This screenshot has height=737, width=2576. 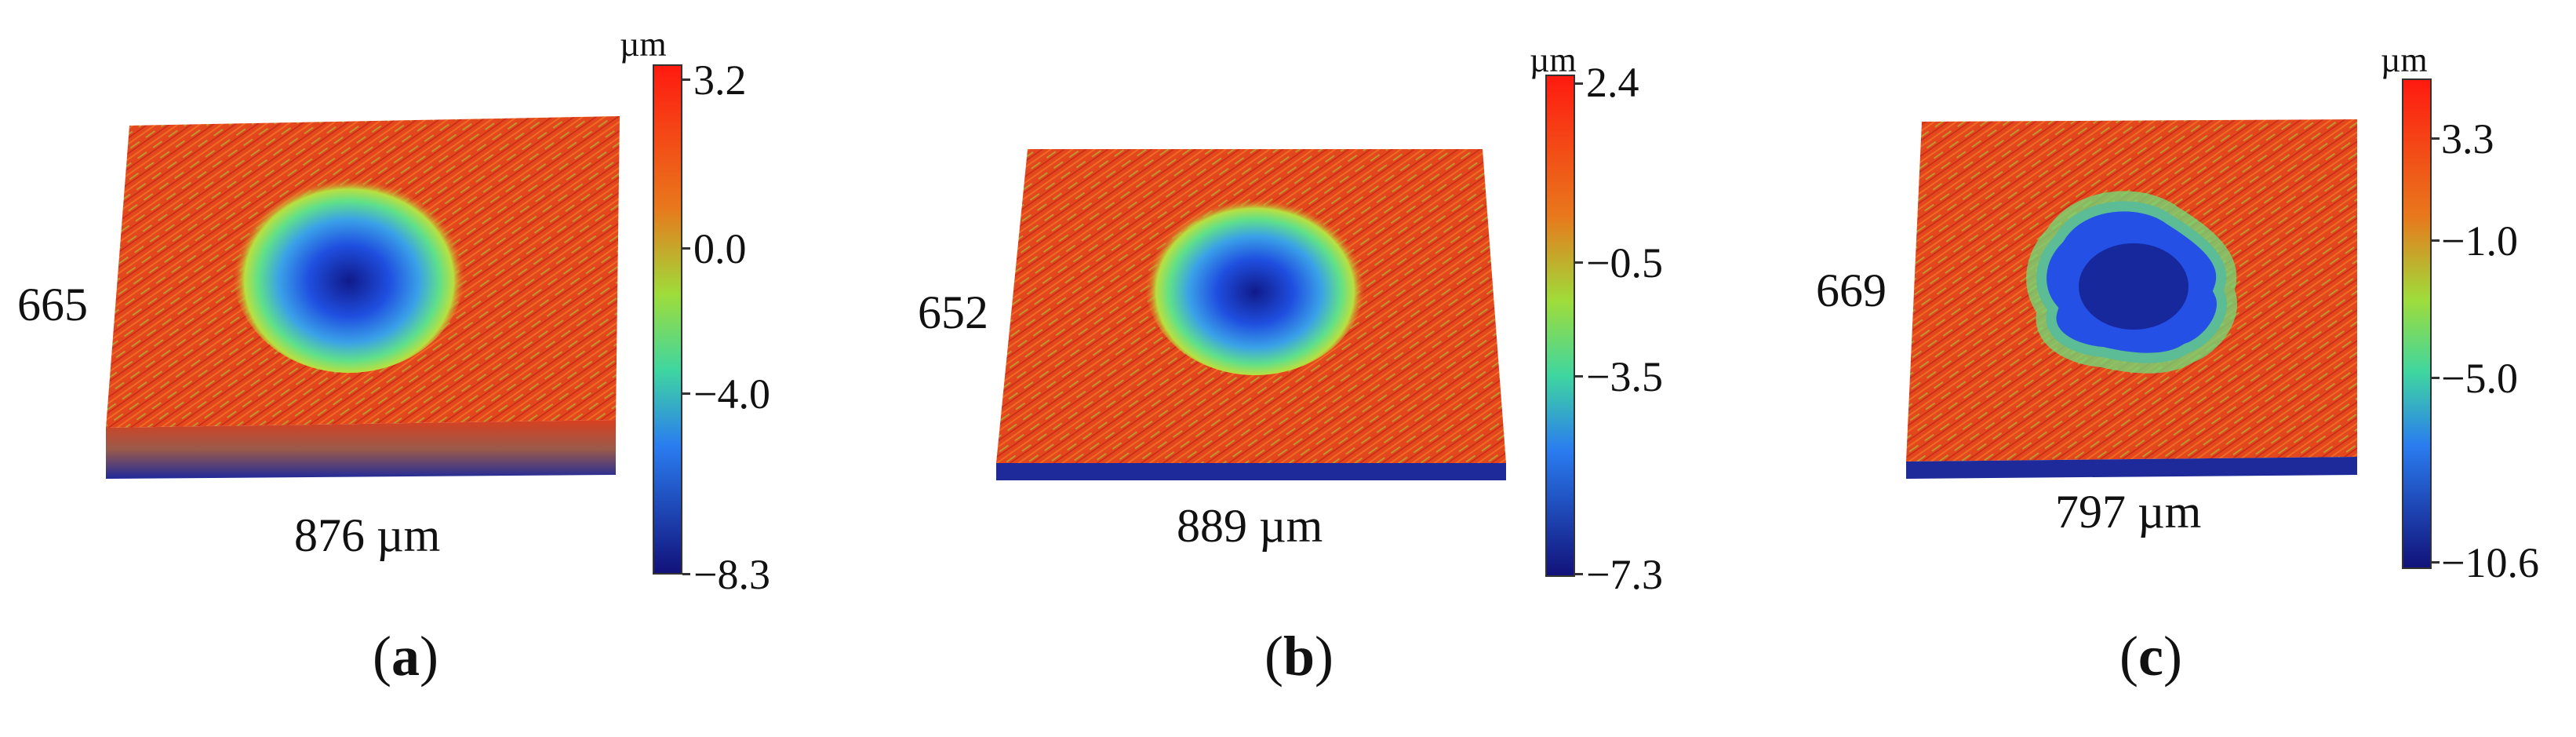 I want to click on colorbar-tick-label: 3.2, so click(x=720, y=81).